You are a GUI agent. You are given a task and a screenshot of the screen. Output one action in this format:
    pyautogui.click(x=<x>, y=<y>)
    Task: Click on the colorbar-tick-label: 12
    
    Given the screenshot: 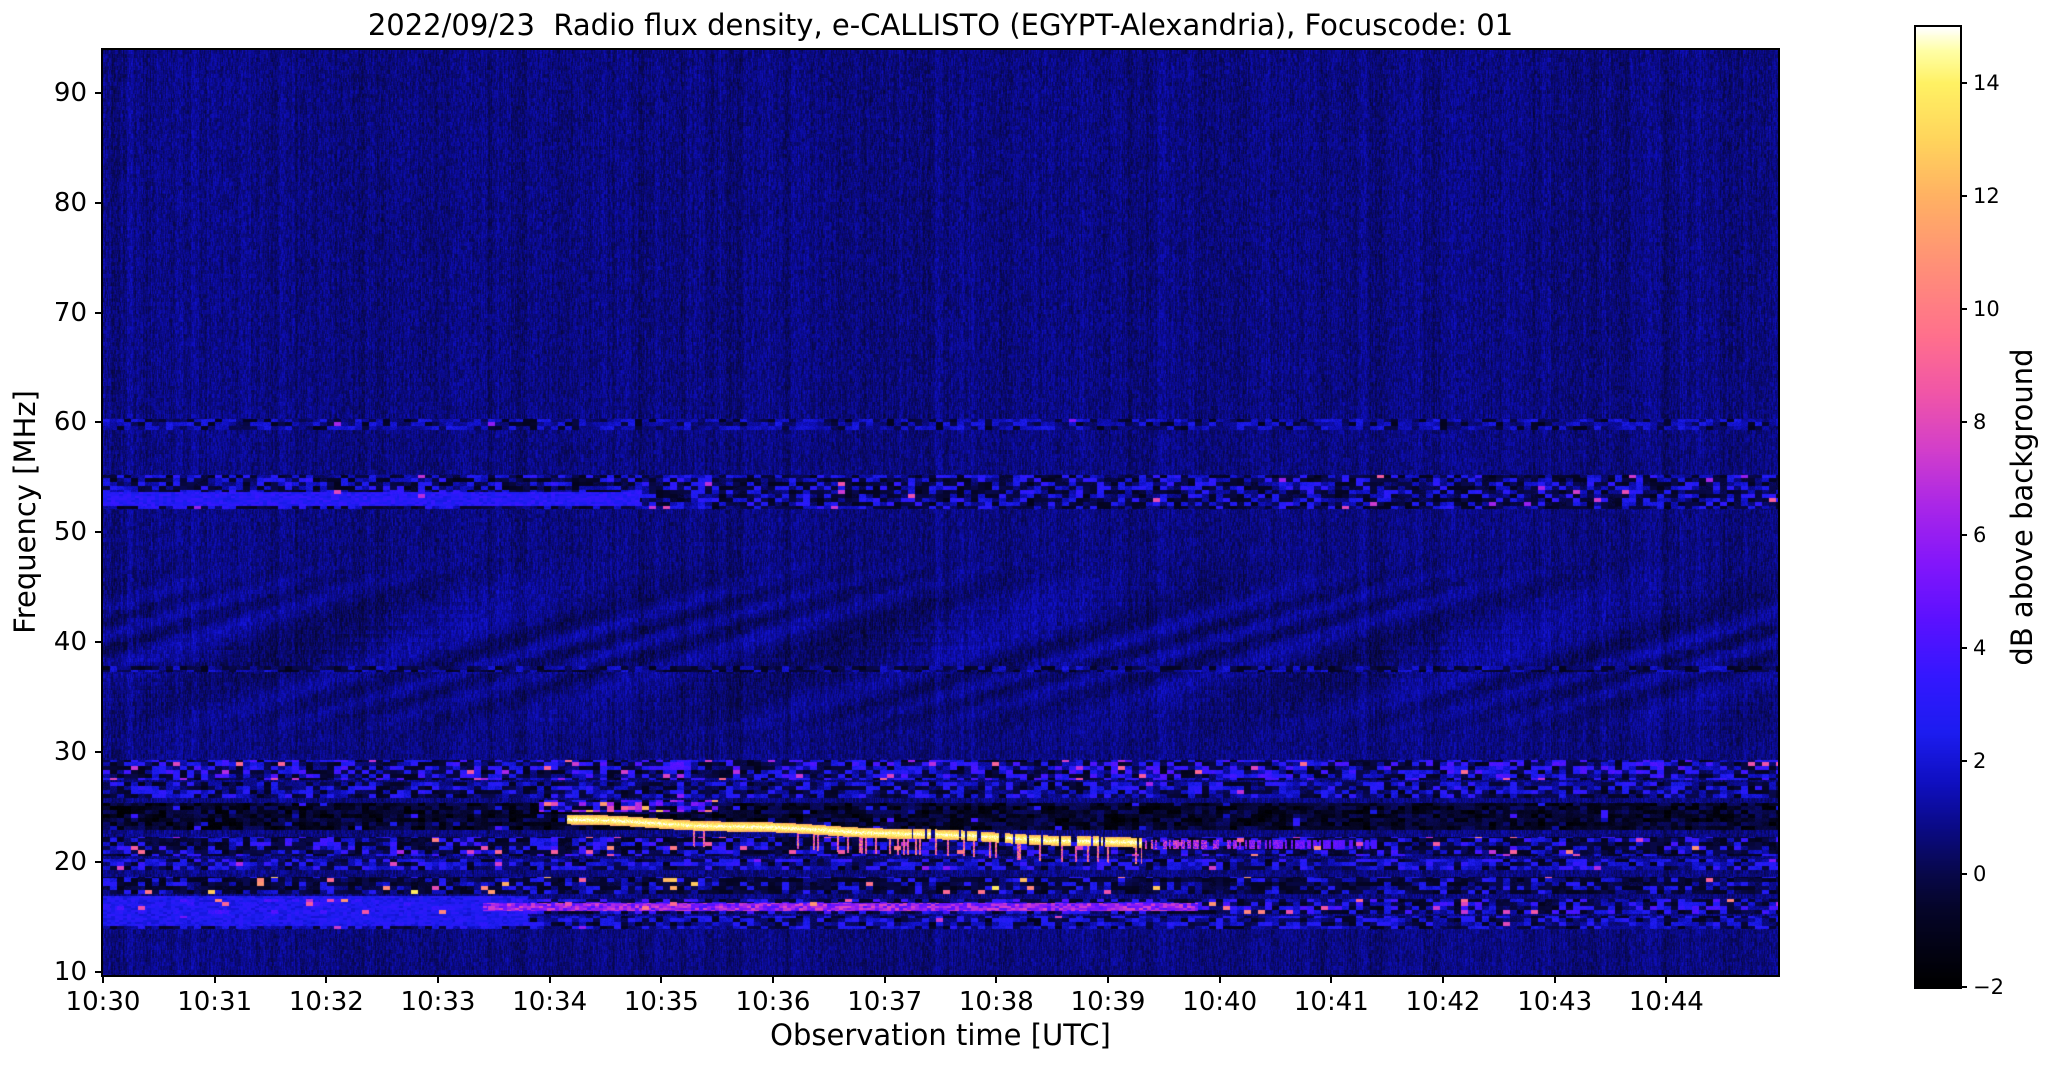 What is the action you would take?
    pyautogui.click(x=1986, y=196)
    